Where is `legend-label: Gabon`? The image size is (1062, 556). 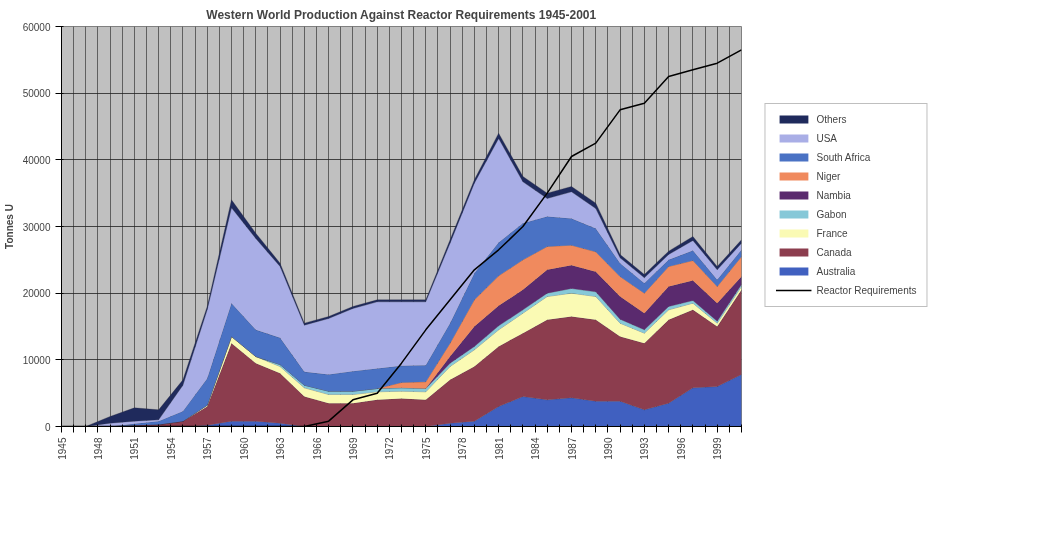 legend-label: Gabon is located at coordinates (831, 214).